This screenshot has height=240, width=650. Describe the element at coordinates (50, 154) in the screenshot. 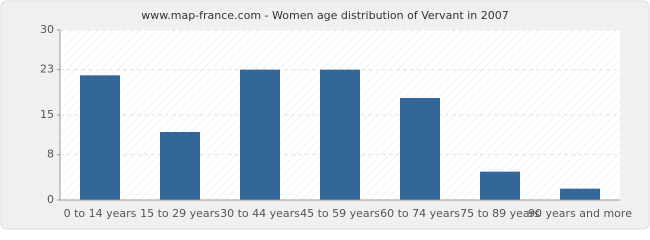

I see `y-tick-label: 8` at that location.